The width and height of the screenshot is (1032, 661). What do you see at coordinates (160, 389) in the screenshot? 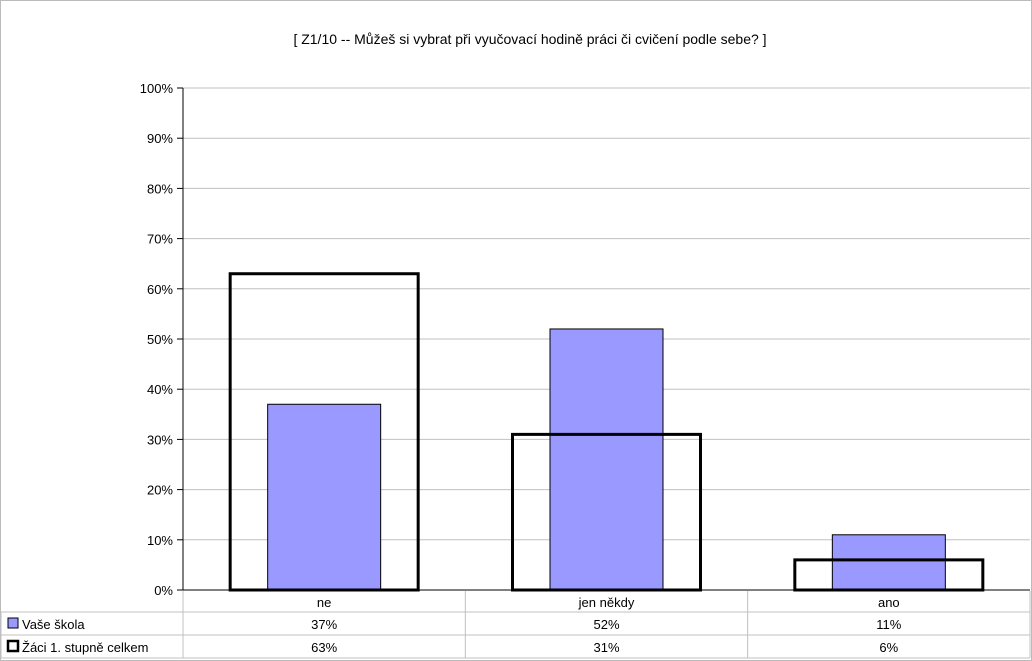
I see `y-tick-label: 40%` at bounding box center [160, 389].